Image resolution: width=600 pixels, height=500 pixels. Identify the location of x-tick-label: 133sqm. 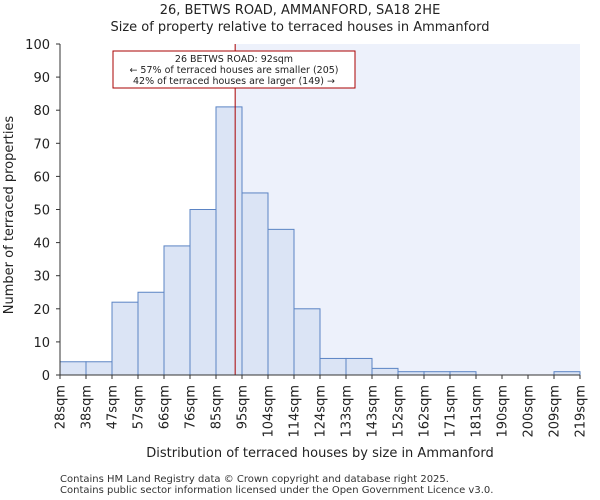
(347, 411).